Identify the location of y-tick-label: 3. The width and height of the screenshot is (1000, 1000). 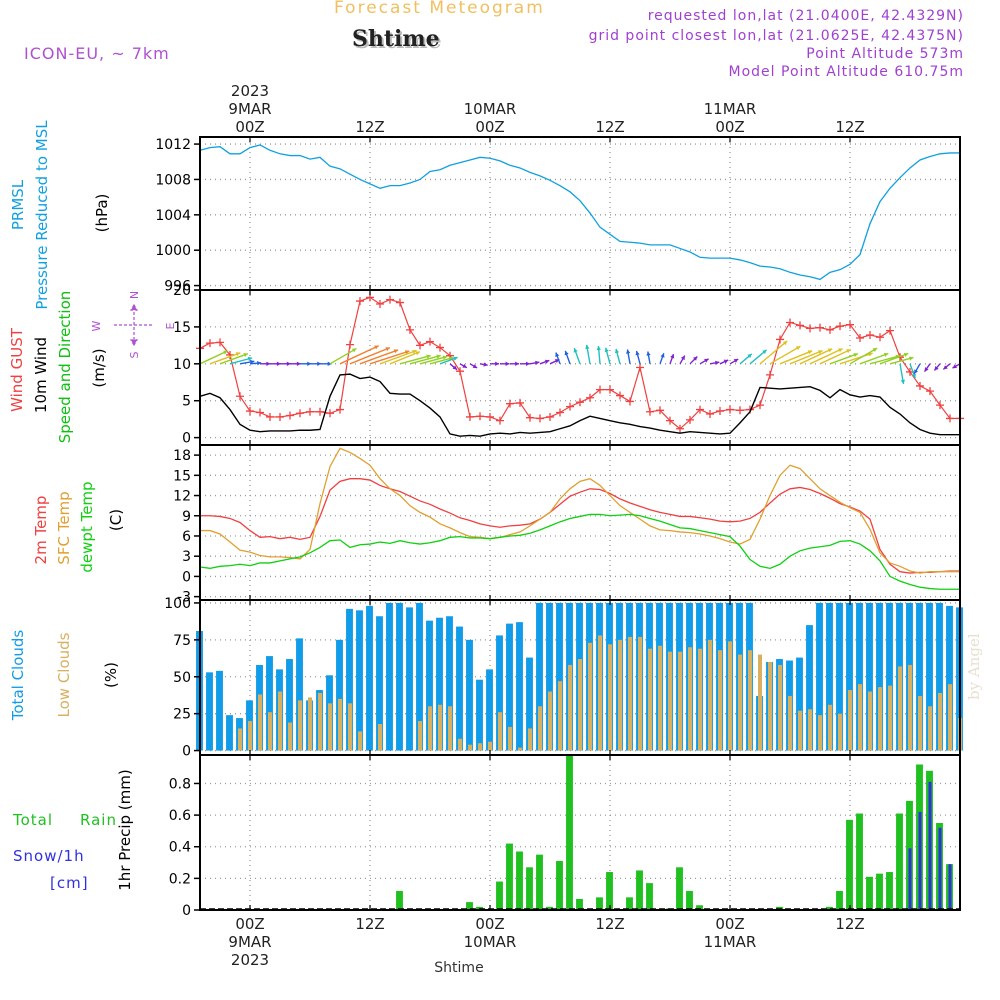
(186, 557).